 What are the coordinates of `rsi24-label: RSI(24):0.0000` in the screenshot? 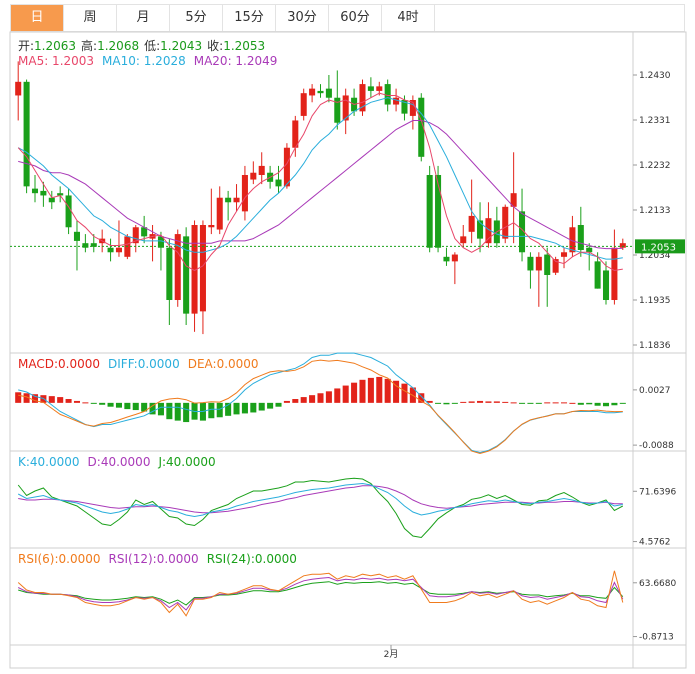 It's located at (252, 559).